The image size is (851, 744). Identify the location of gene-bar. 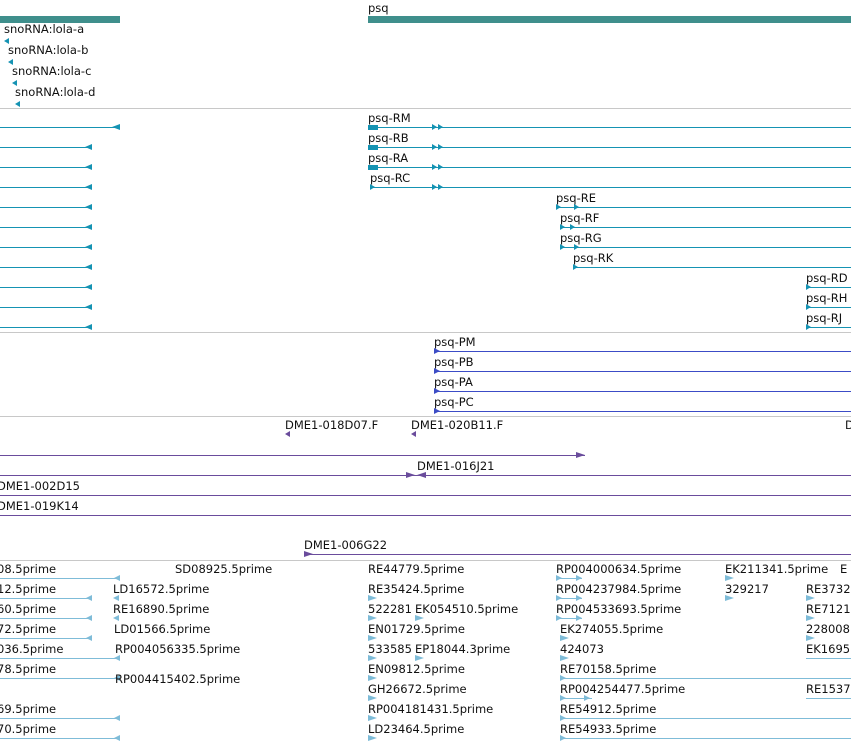
(609, 19).